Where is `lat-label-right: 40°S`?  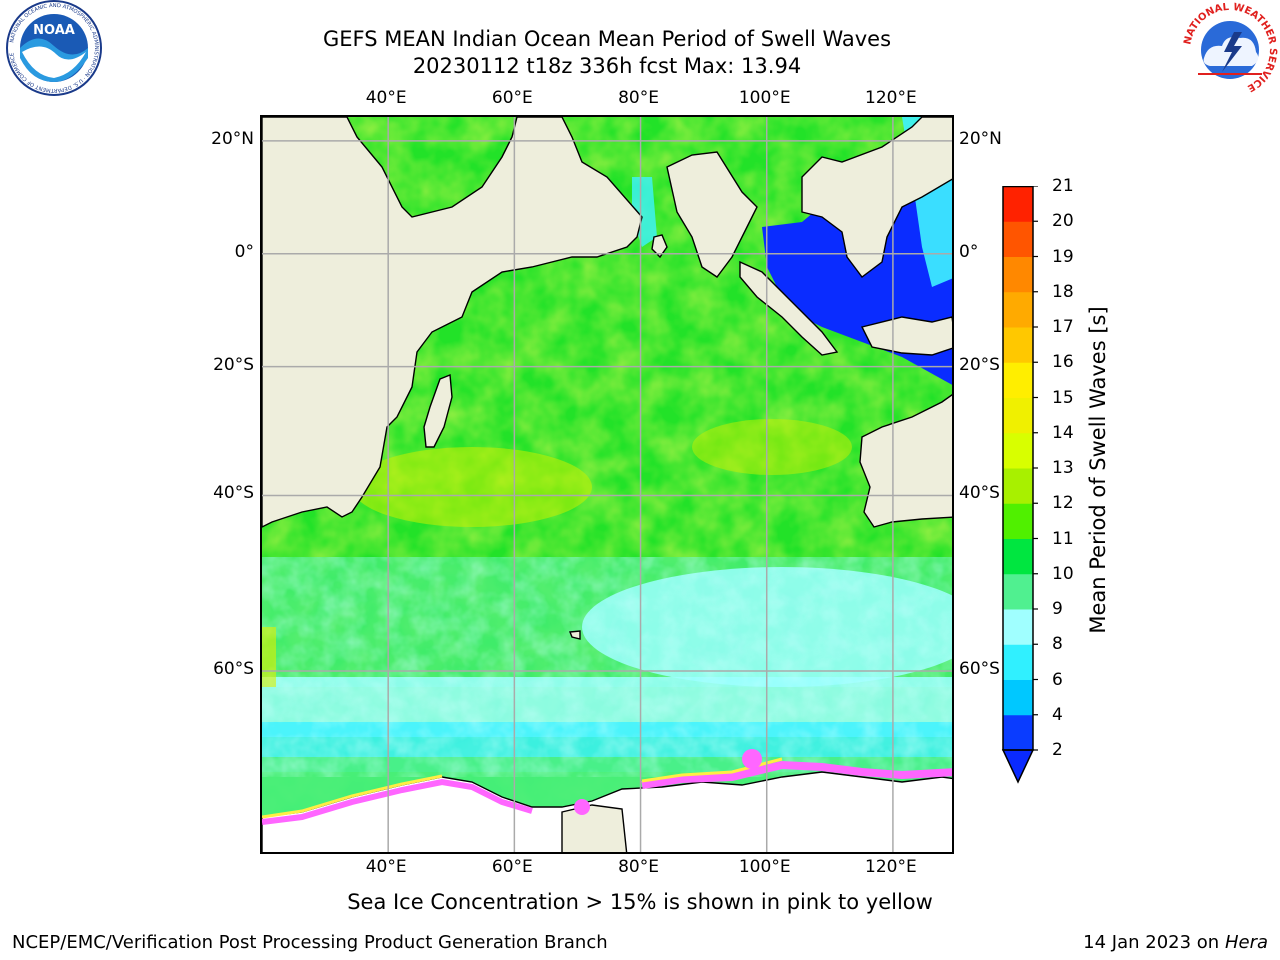
lat-label-right: 40°S is located at coordinates (979, 493).